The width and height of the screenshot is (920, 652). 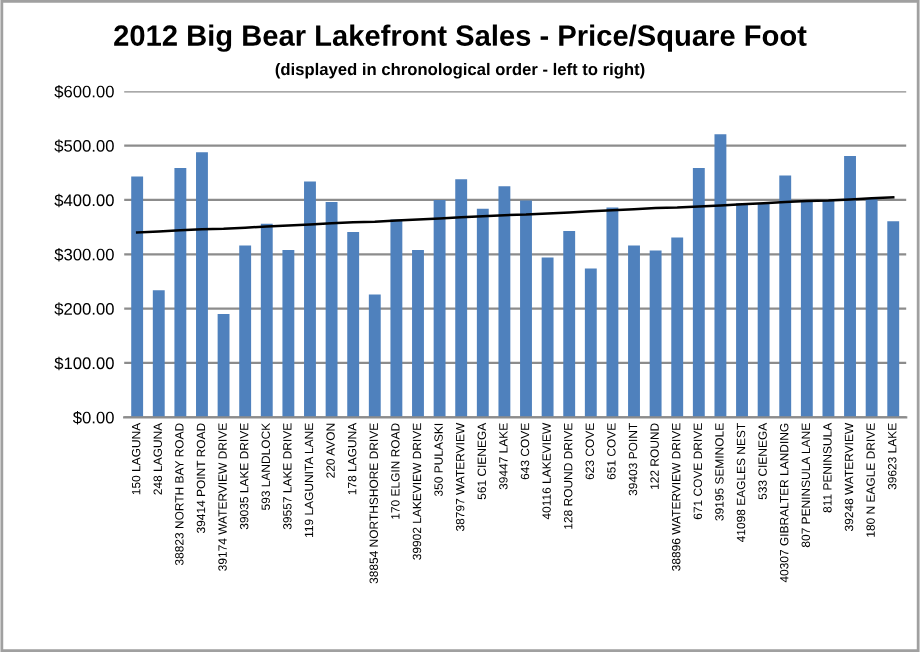 What do you see at coordinates (93, 417) in the screenshot?
I see `y-tick-label: $0.00` at bounding box center [93, 417].